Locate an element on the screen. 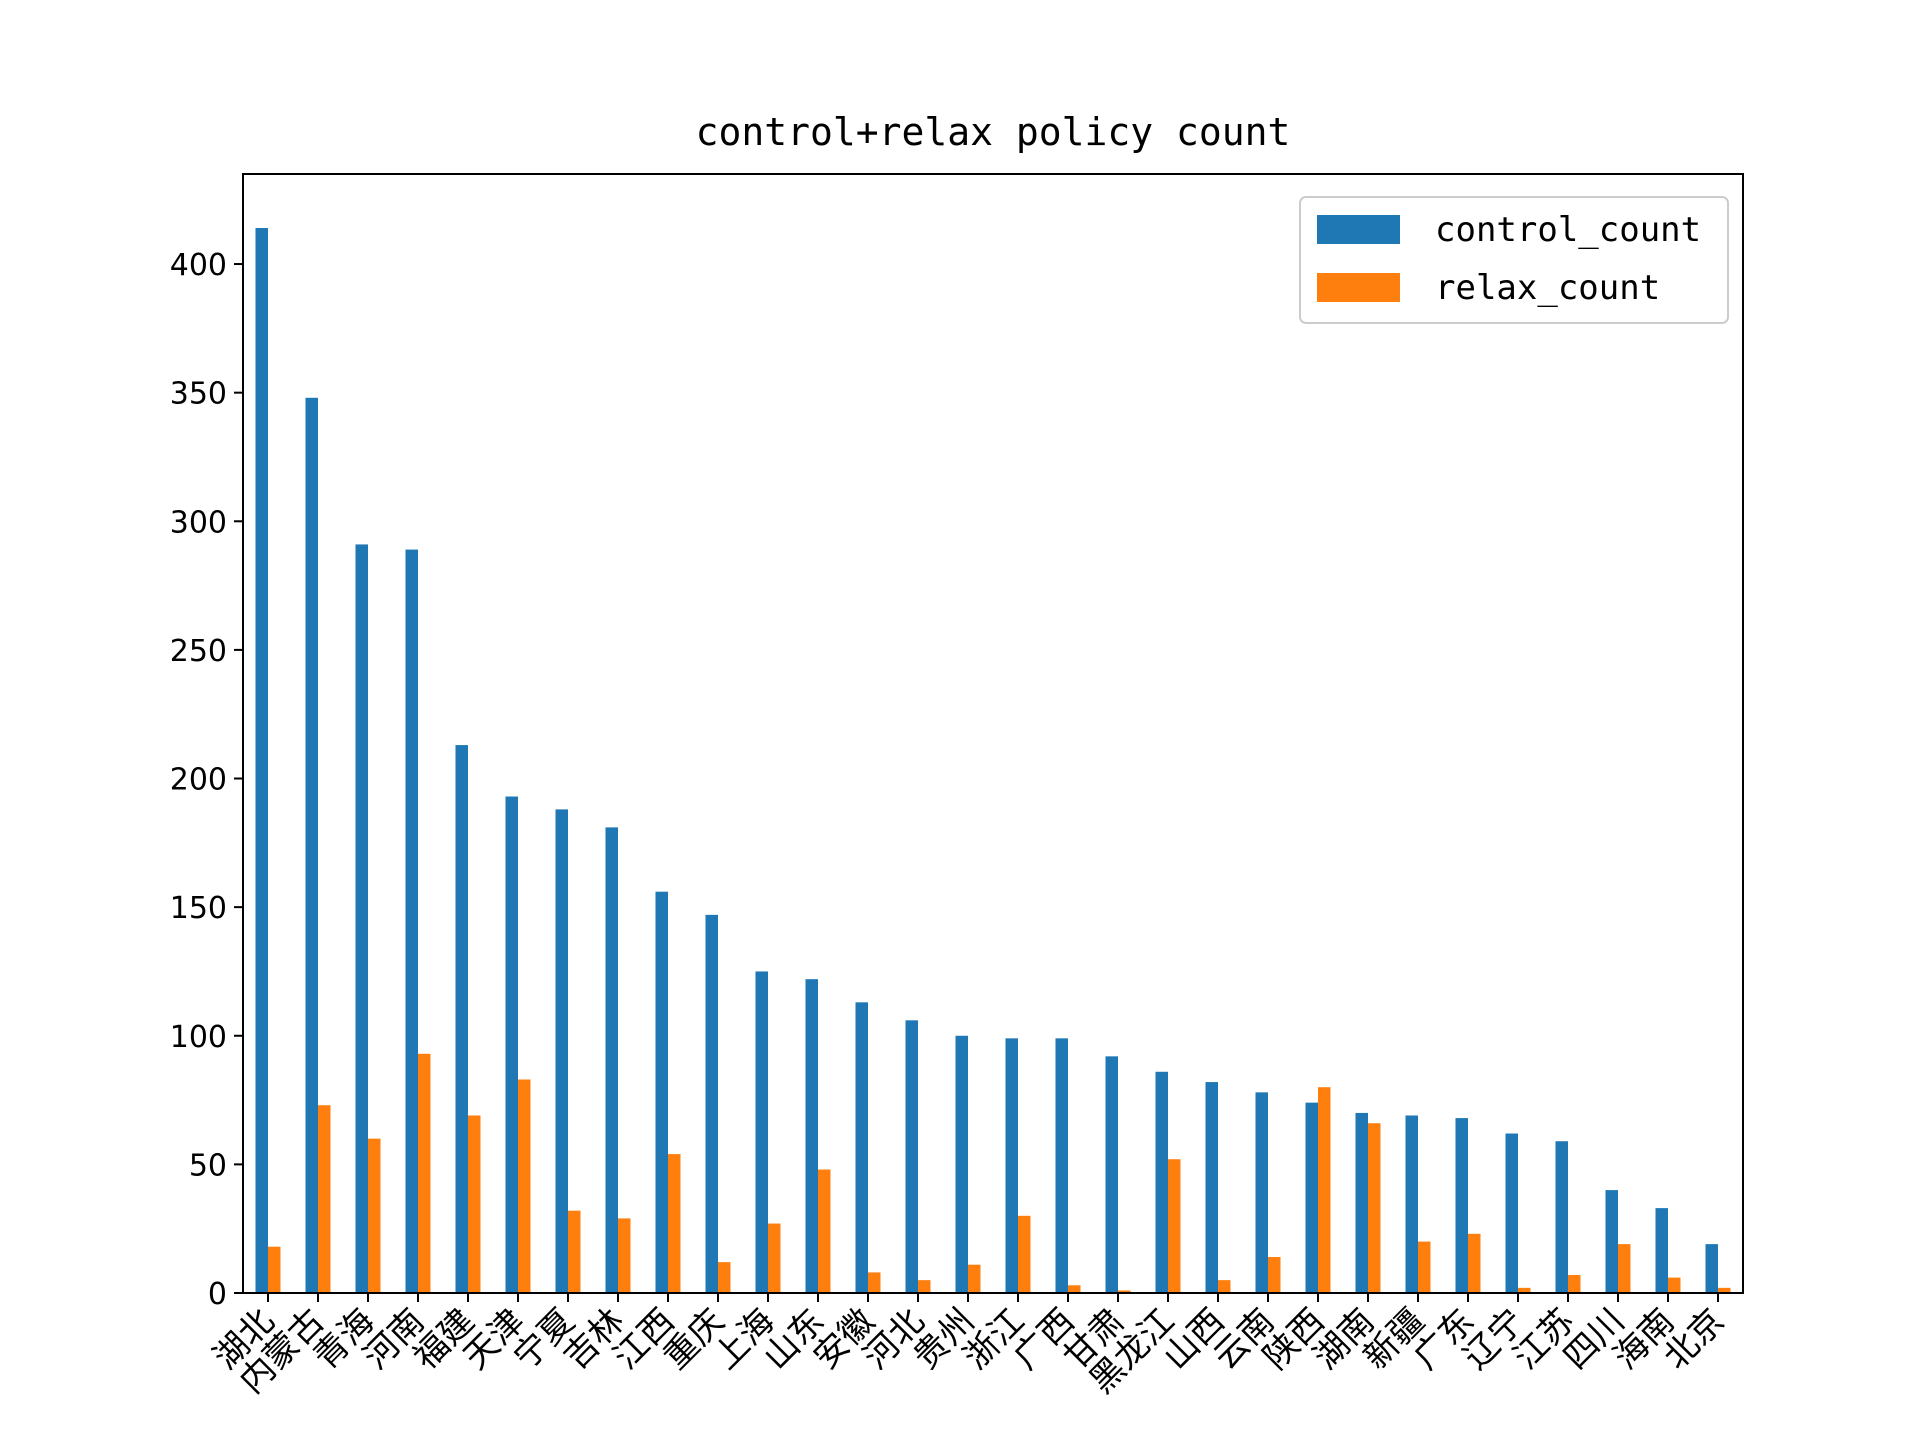 This screenshot has width=1920, height=1440. legend-swatch-control_count is located at coordinates (1358, 229).